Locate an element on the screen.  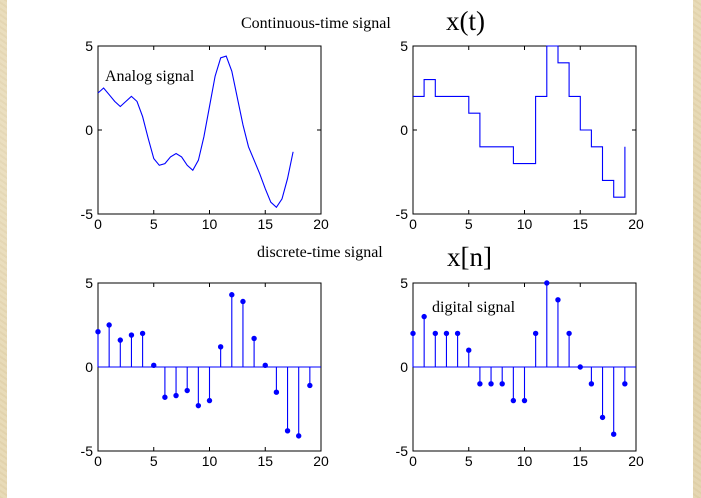
continuous-time-label: Continuous-time signal is located at coordinates (316, 23).